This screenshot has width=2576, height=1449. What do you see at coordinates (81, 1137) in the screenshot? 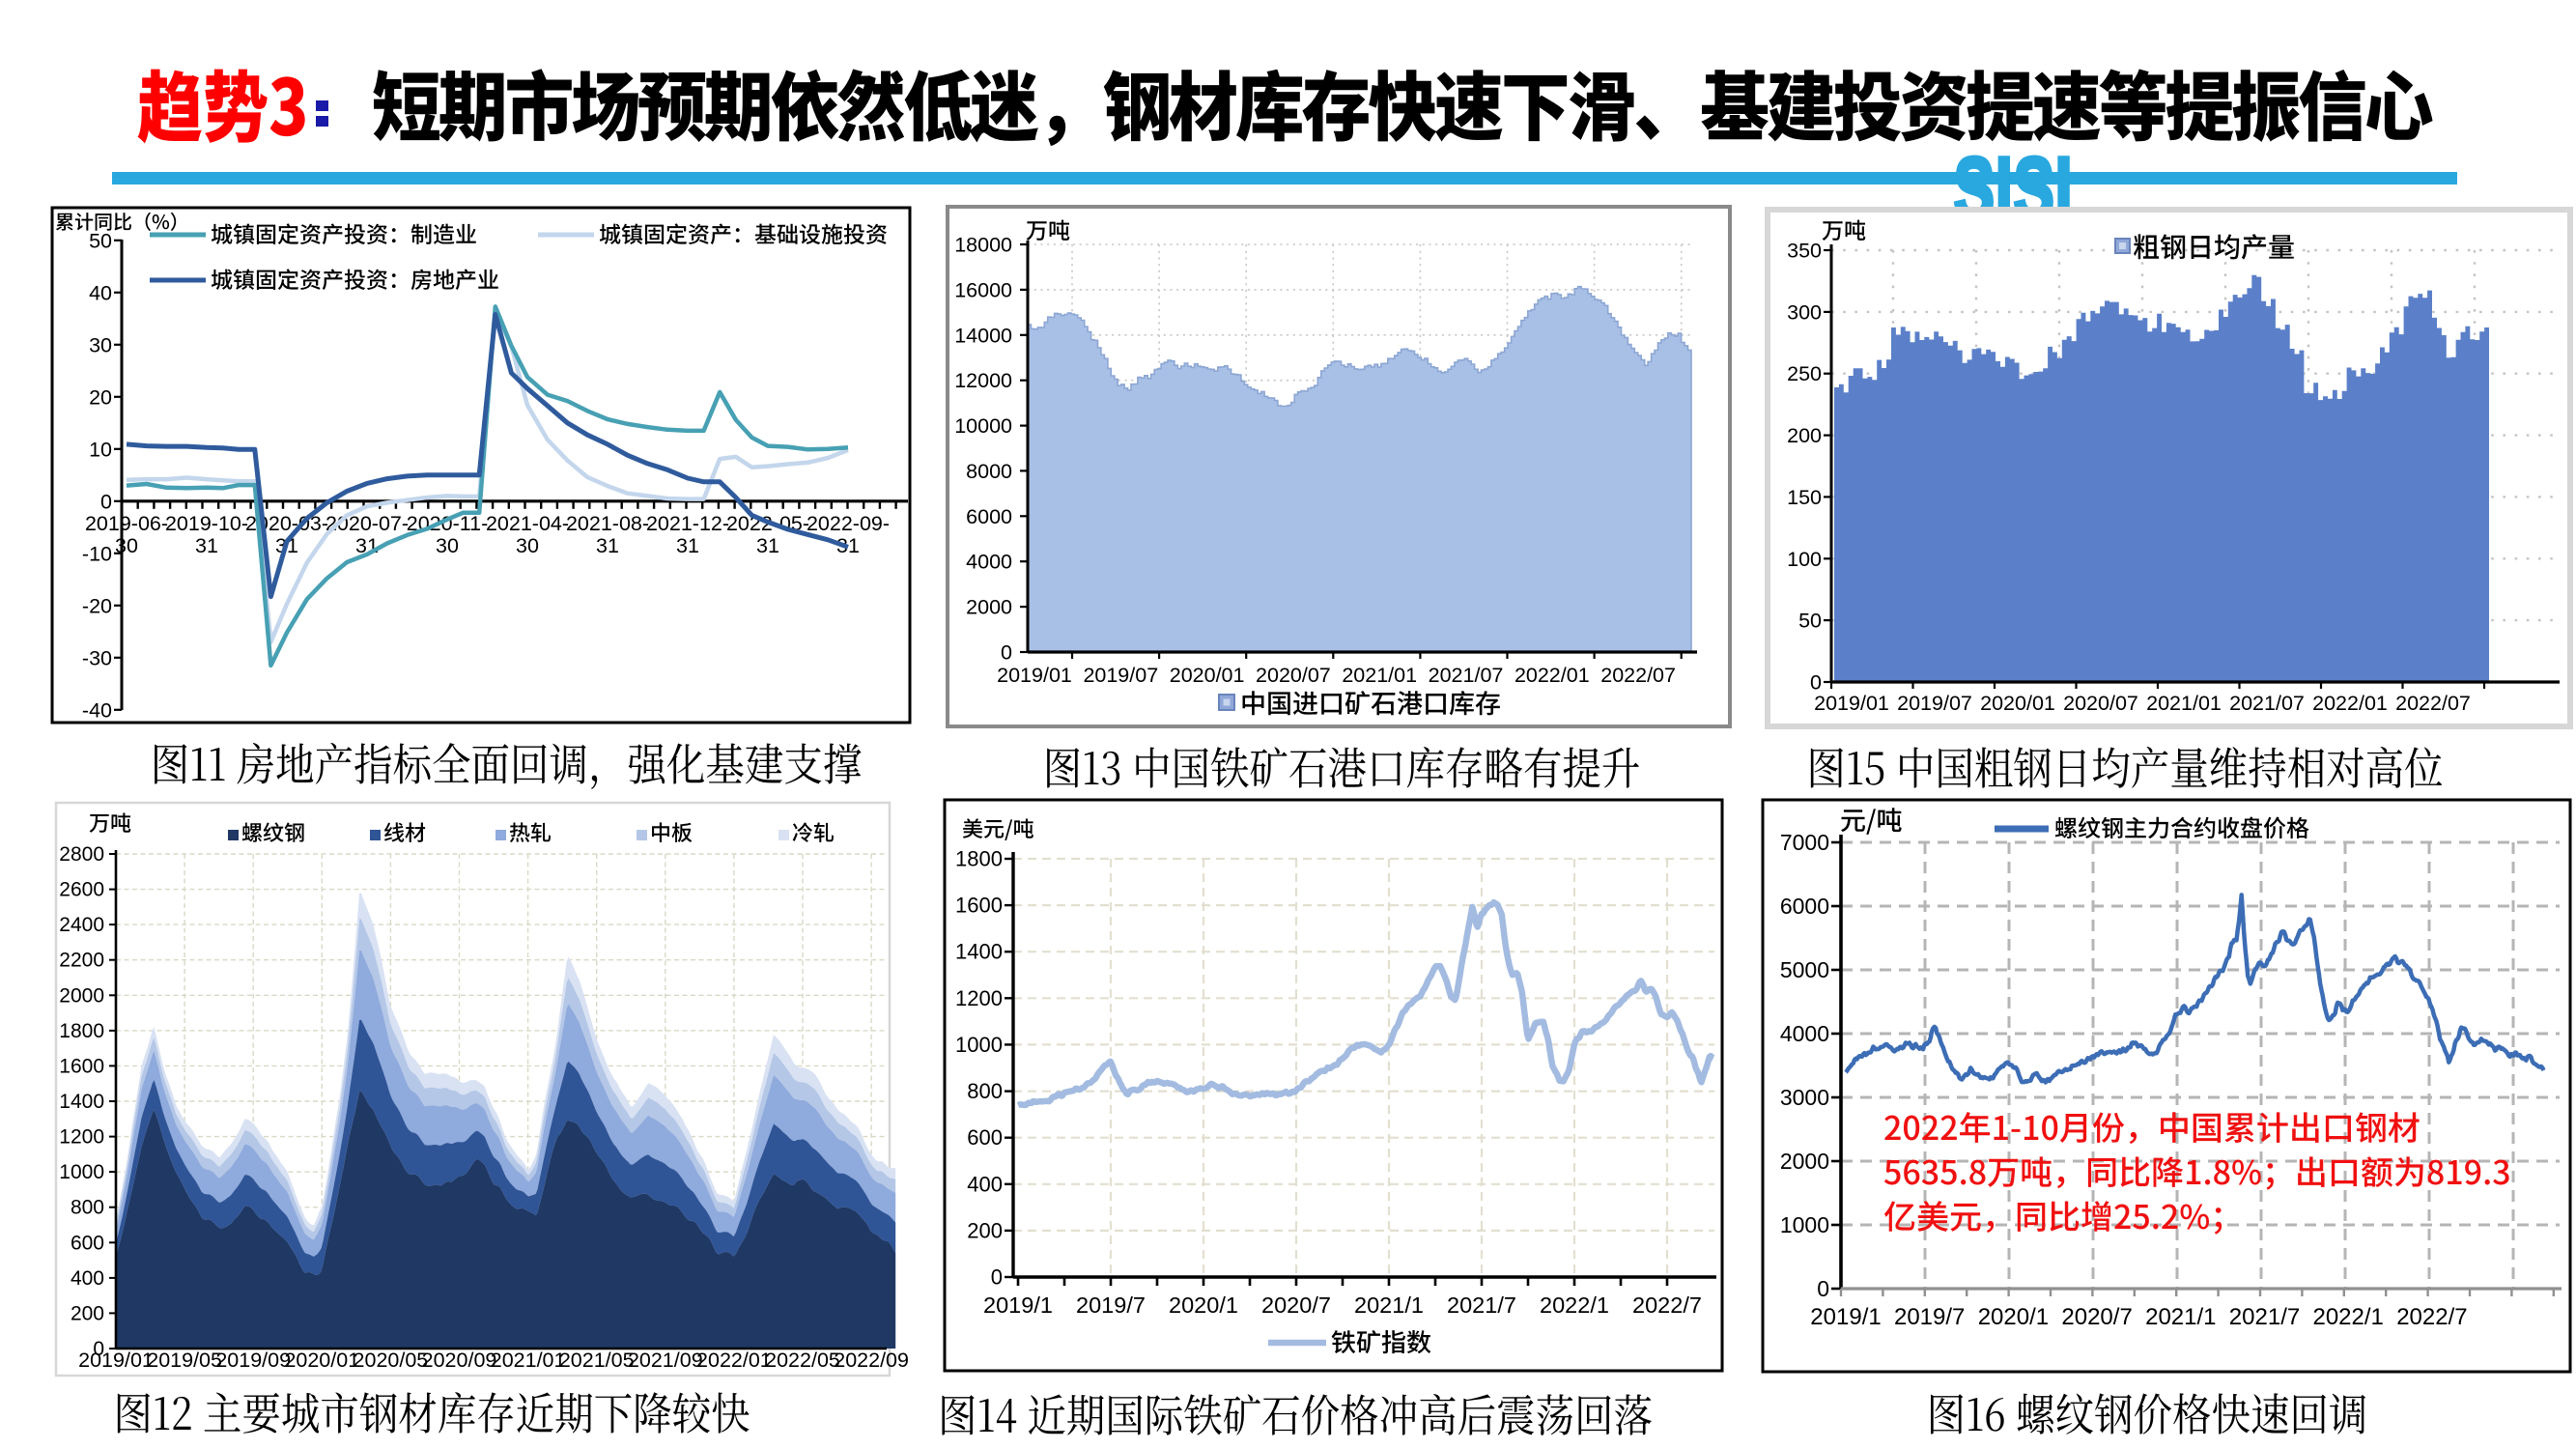
I see `svg-text: 1200` at bounding box center [81, 1137].